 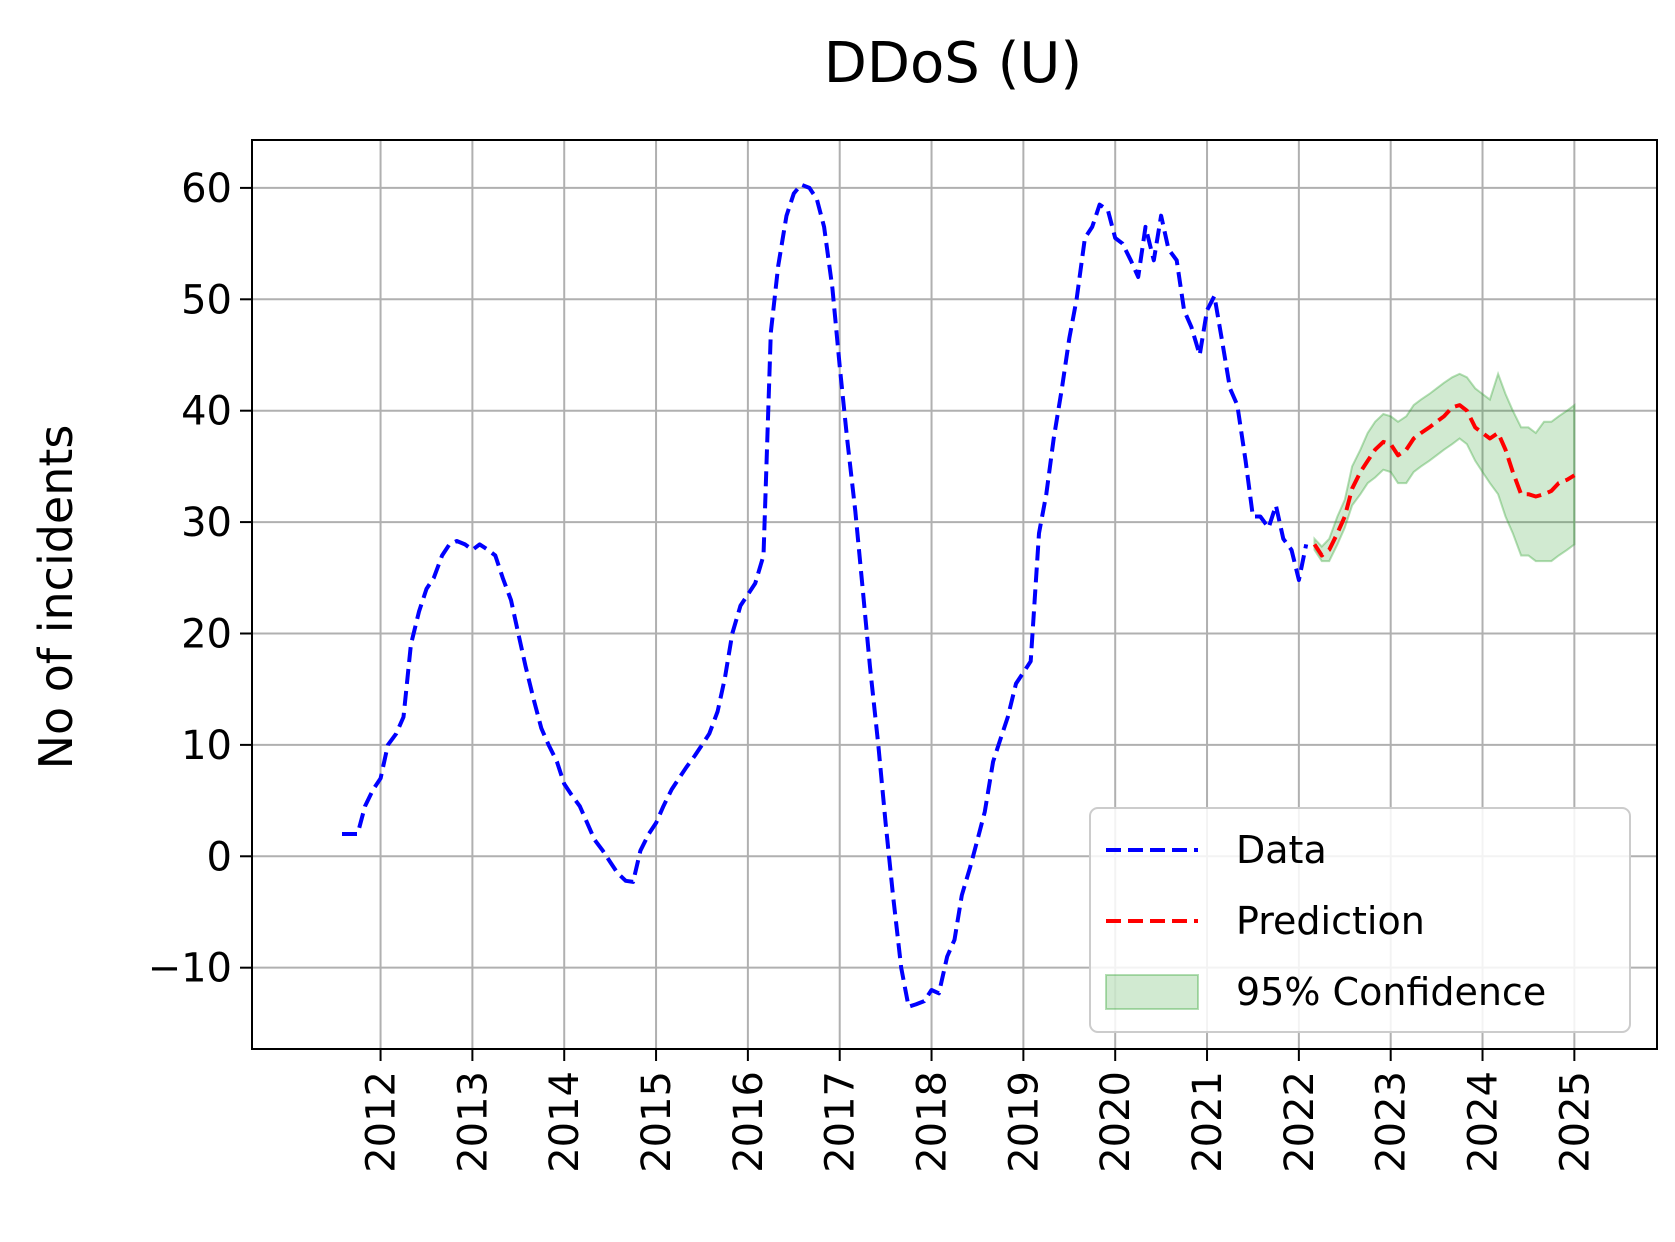 What do you see at coordinates (1152, 992) in the screenshot?
I see `legend-swatch-band` at bounding box center [1152, 992].